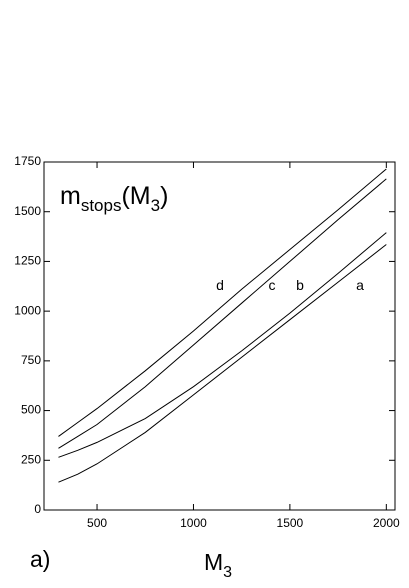  Describe the element at coordinates (290, 523) in the screenshot. I see `x-tick-label: 1500` at that location.